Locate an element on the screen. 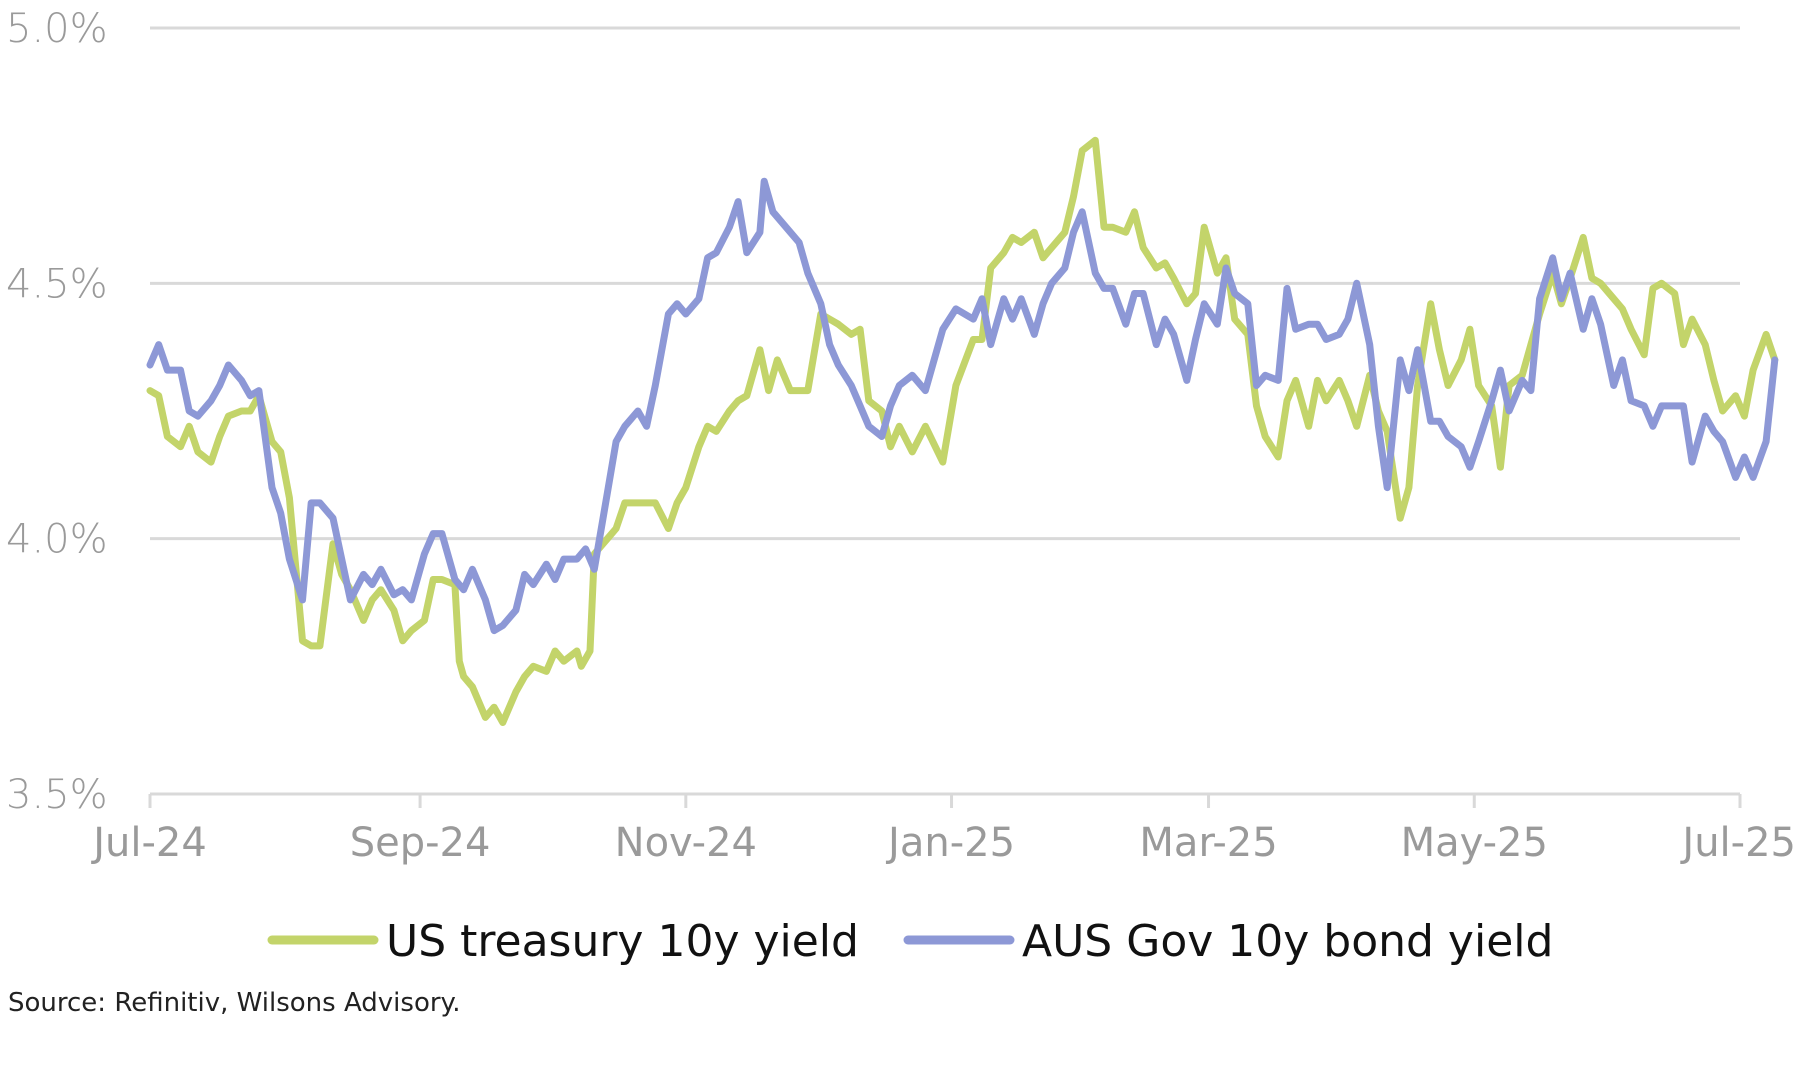 This screenshot has height=1072, width=1800. y-tick-label: 4.0% is located at coordinates (57, 540).